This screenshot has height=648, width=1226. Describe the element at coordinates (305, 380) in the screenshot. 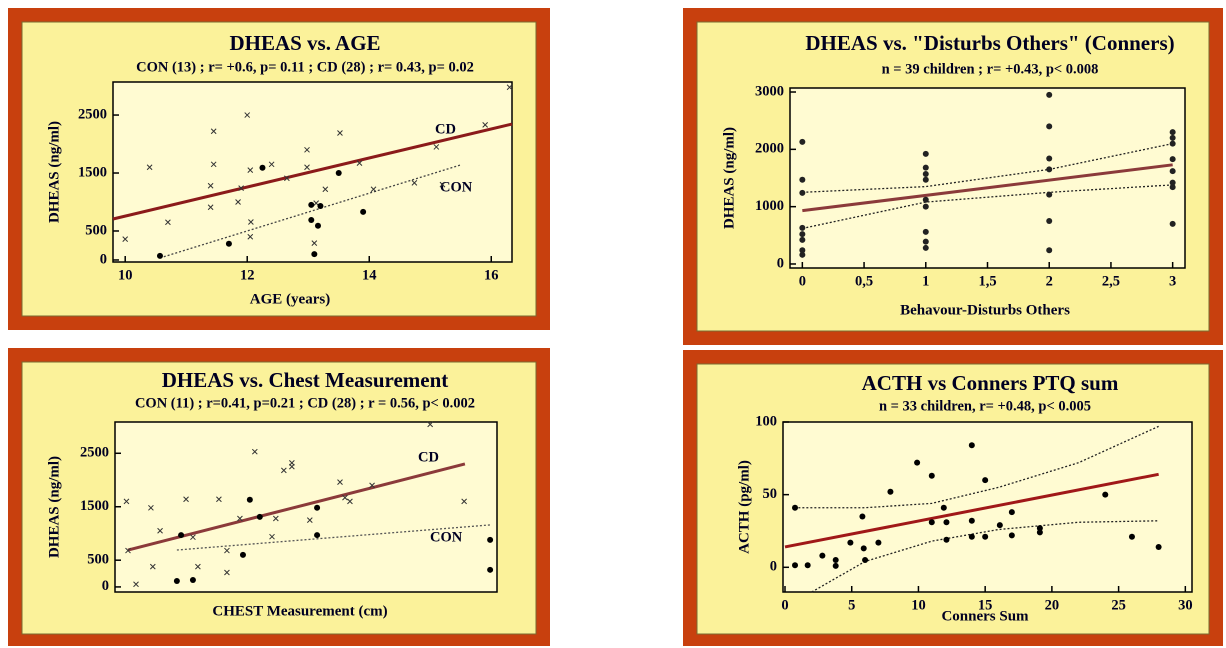

I see `chart-title: DHEAS vs. Chest Measurement` at that location.